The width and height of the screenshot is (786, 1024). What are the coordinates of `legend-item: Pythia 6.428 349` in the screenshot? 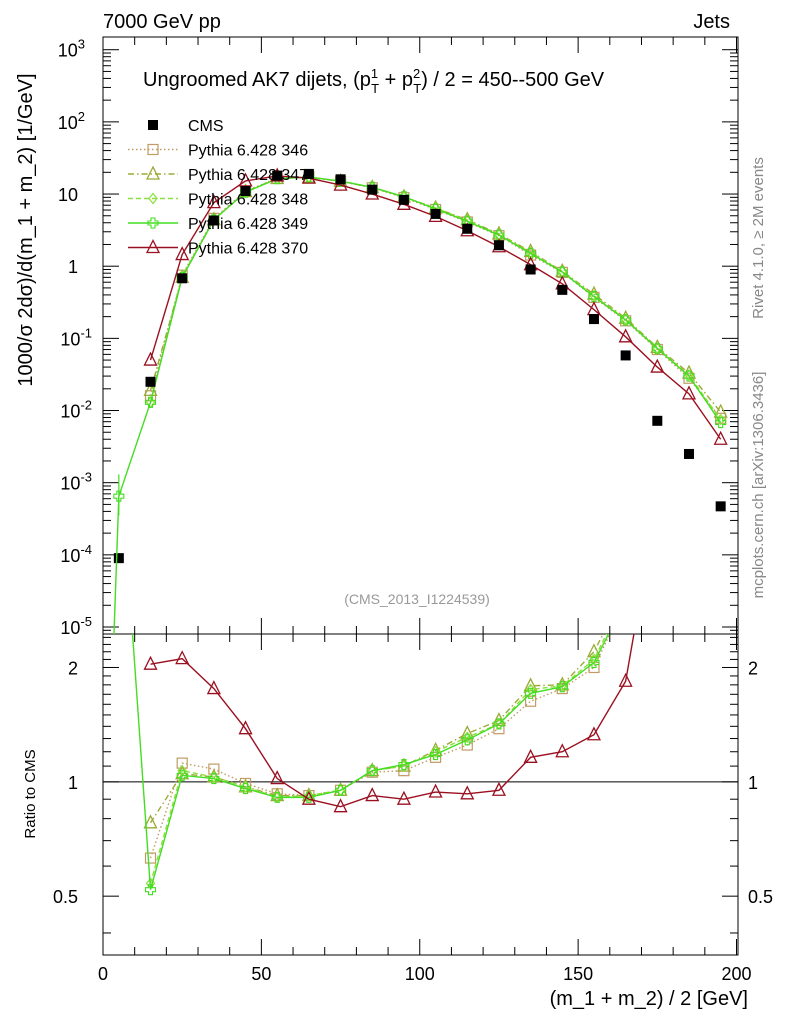 It's located at (218, 224).